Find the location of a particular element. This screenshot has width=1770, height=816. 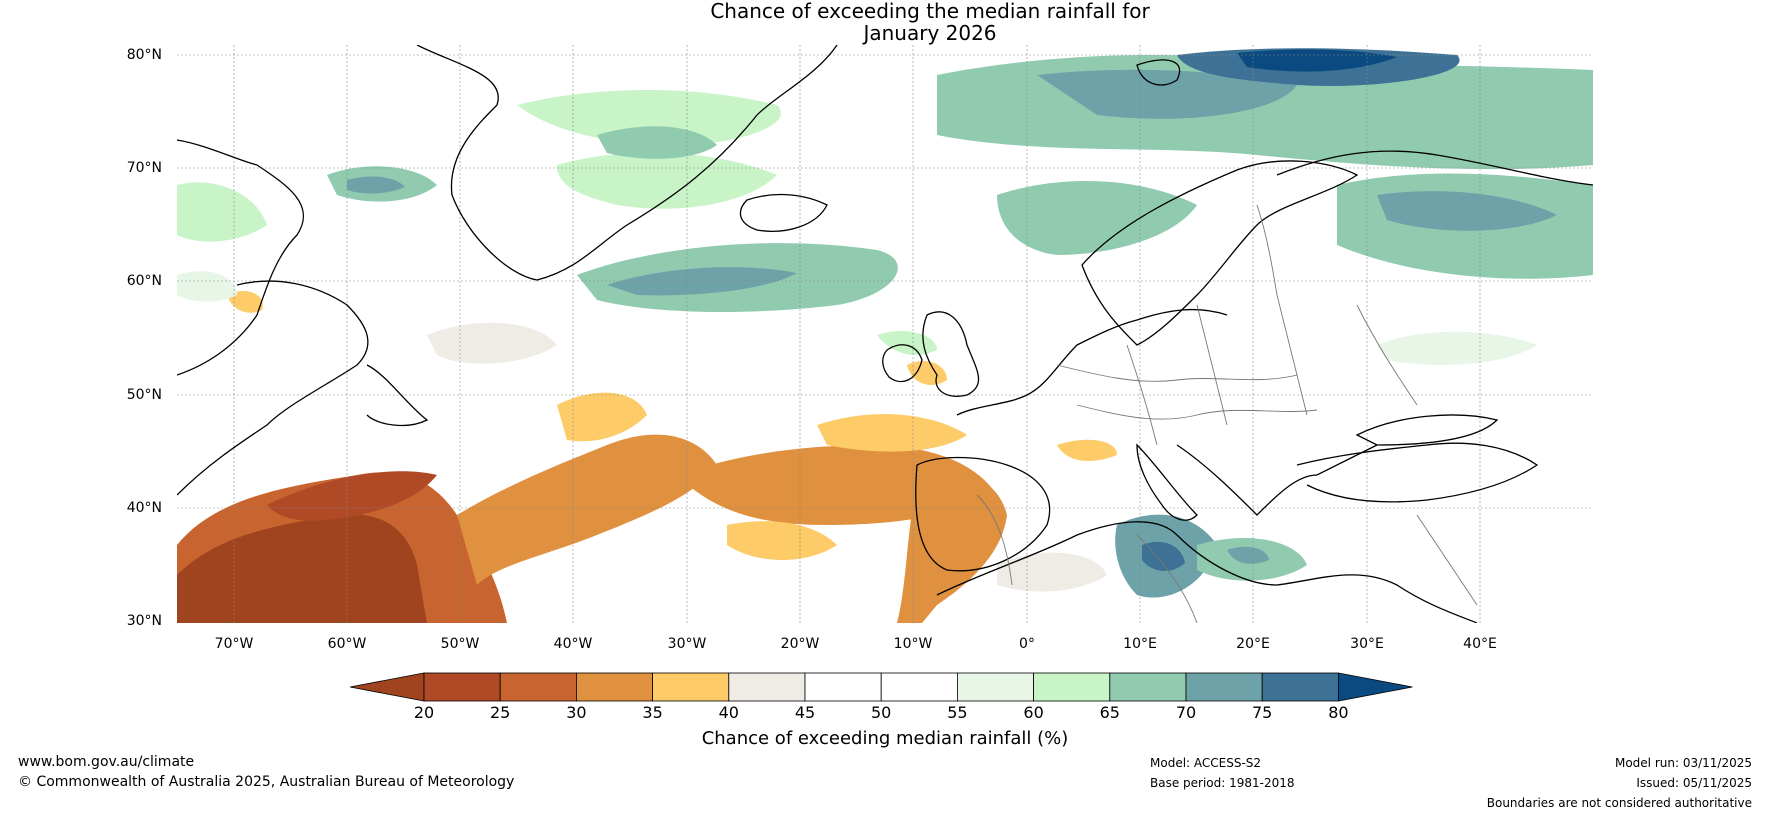

coast-novascotia is located at coordinates (397, 395).